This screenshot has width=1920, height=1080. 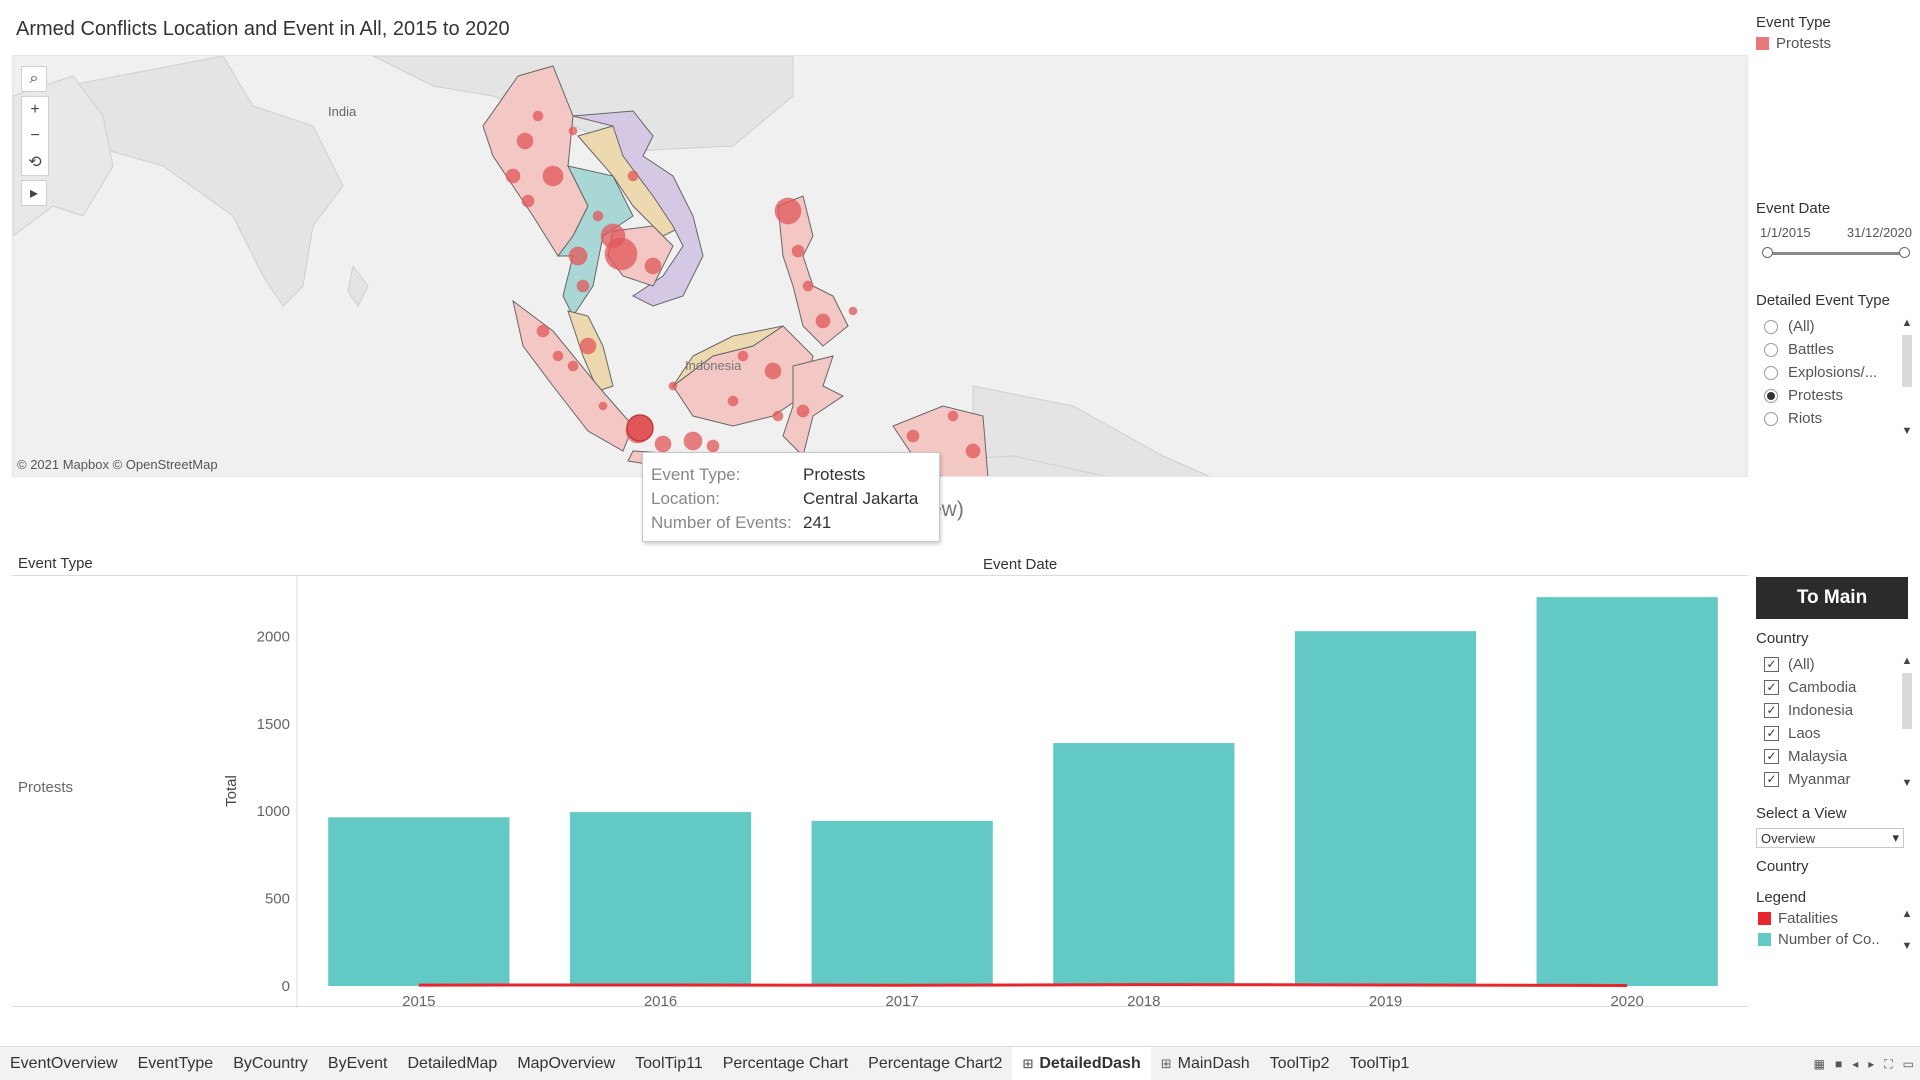 I want to click on event-date-filter: Event Date 1/1/2015 31/12/2020, so click(x=1836, y=230).